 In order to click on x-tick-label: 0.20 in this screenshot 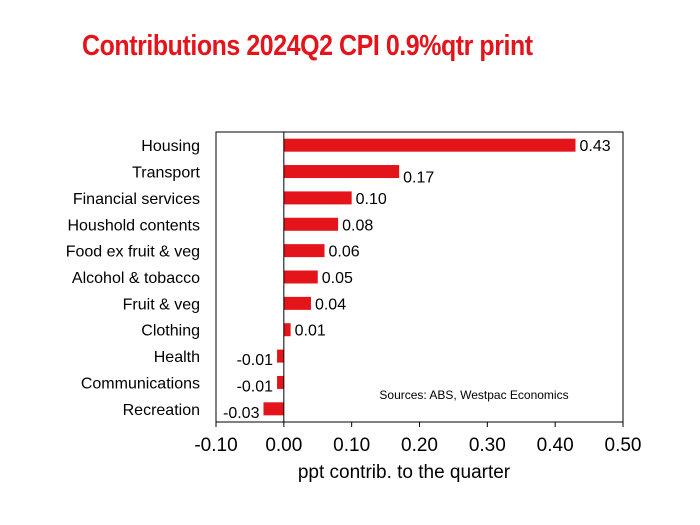, I will do `click(419, 445)`.